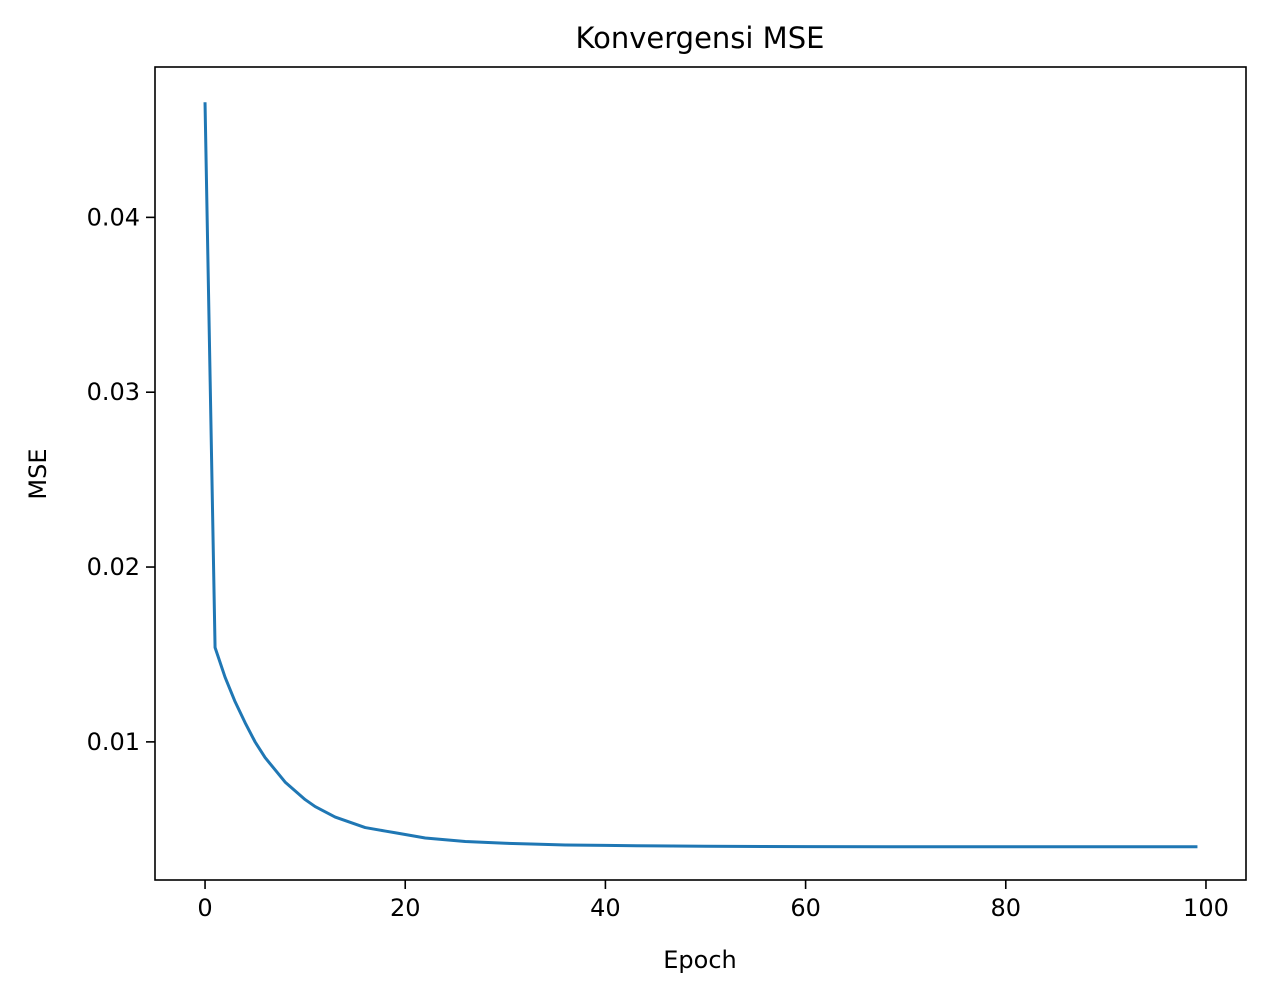  I want to click on y-tick-label: 0.03, so click(113, 392).